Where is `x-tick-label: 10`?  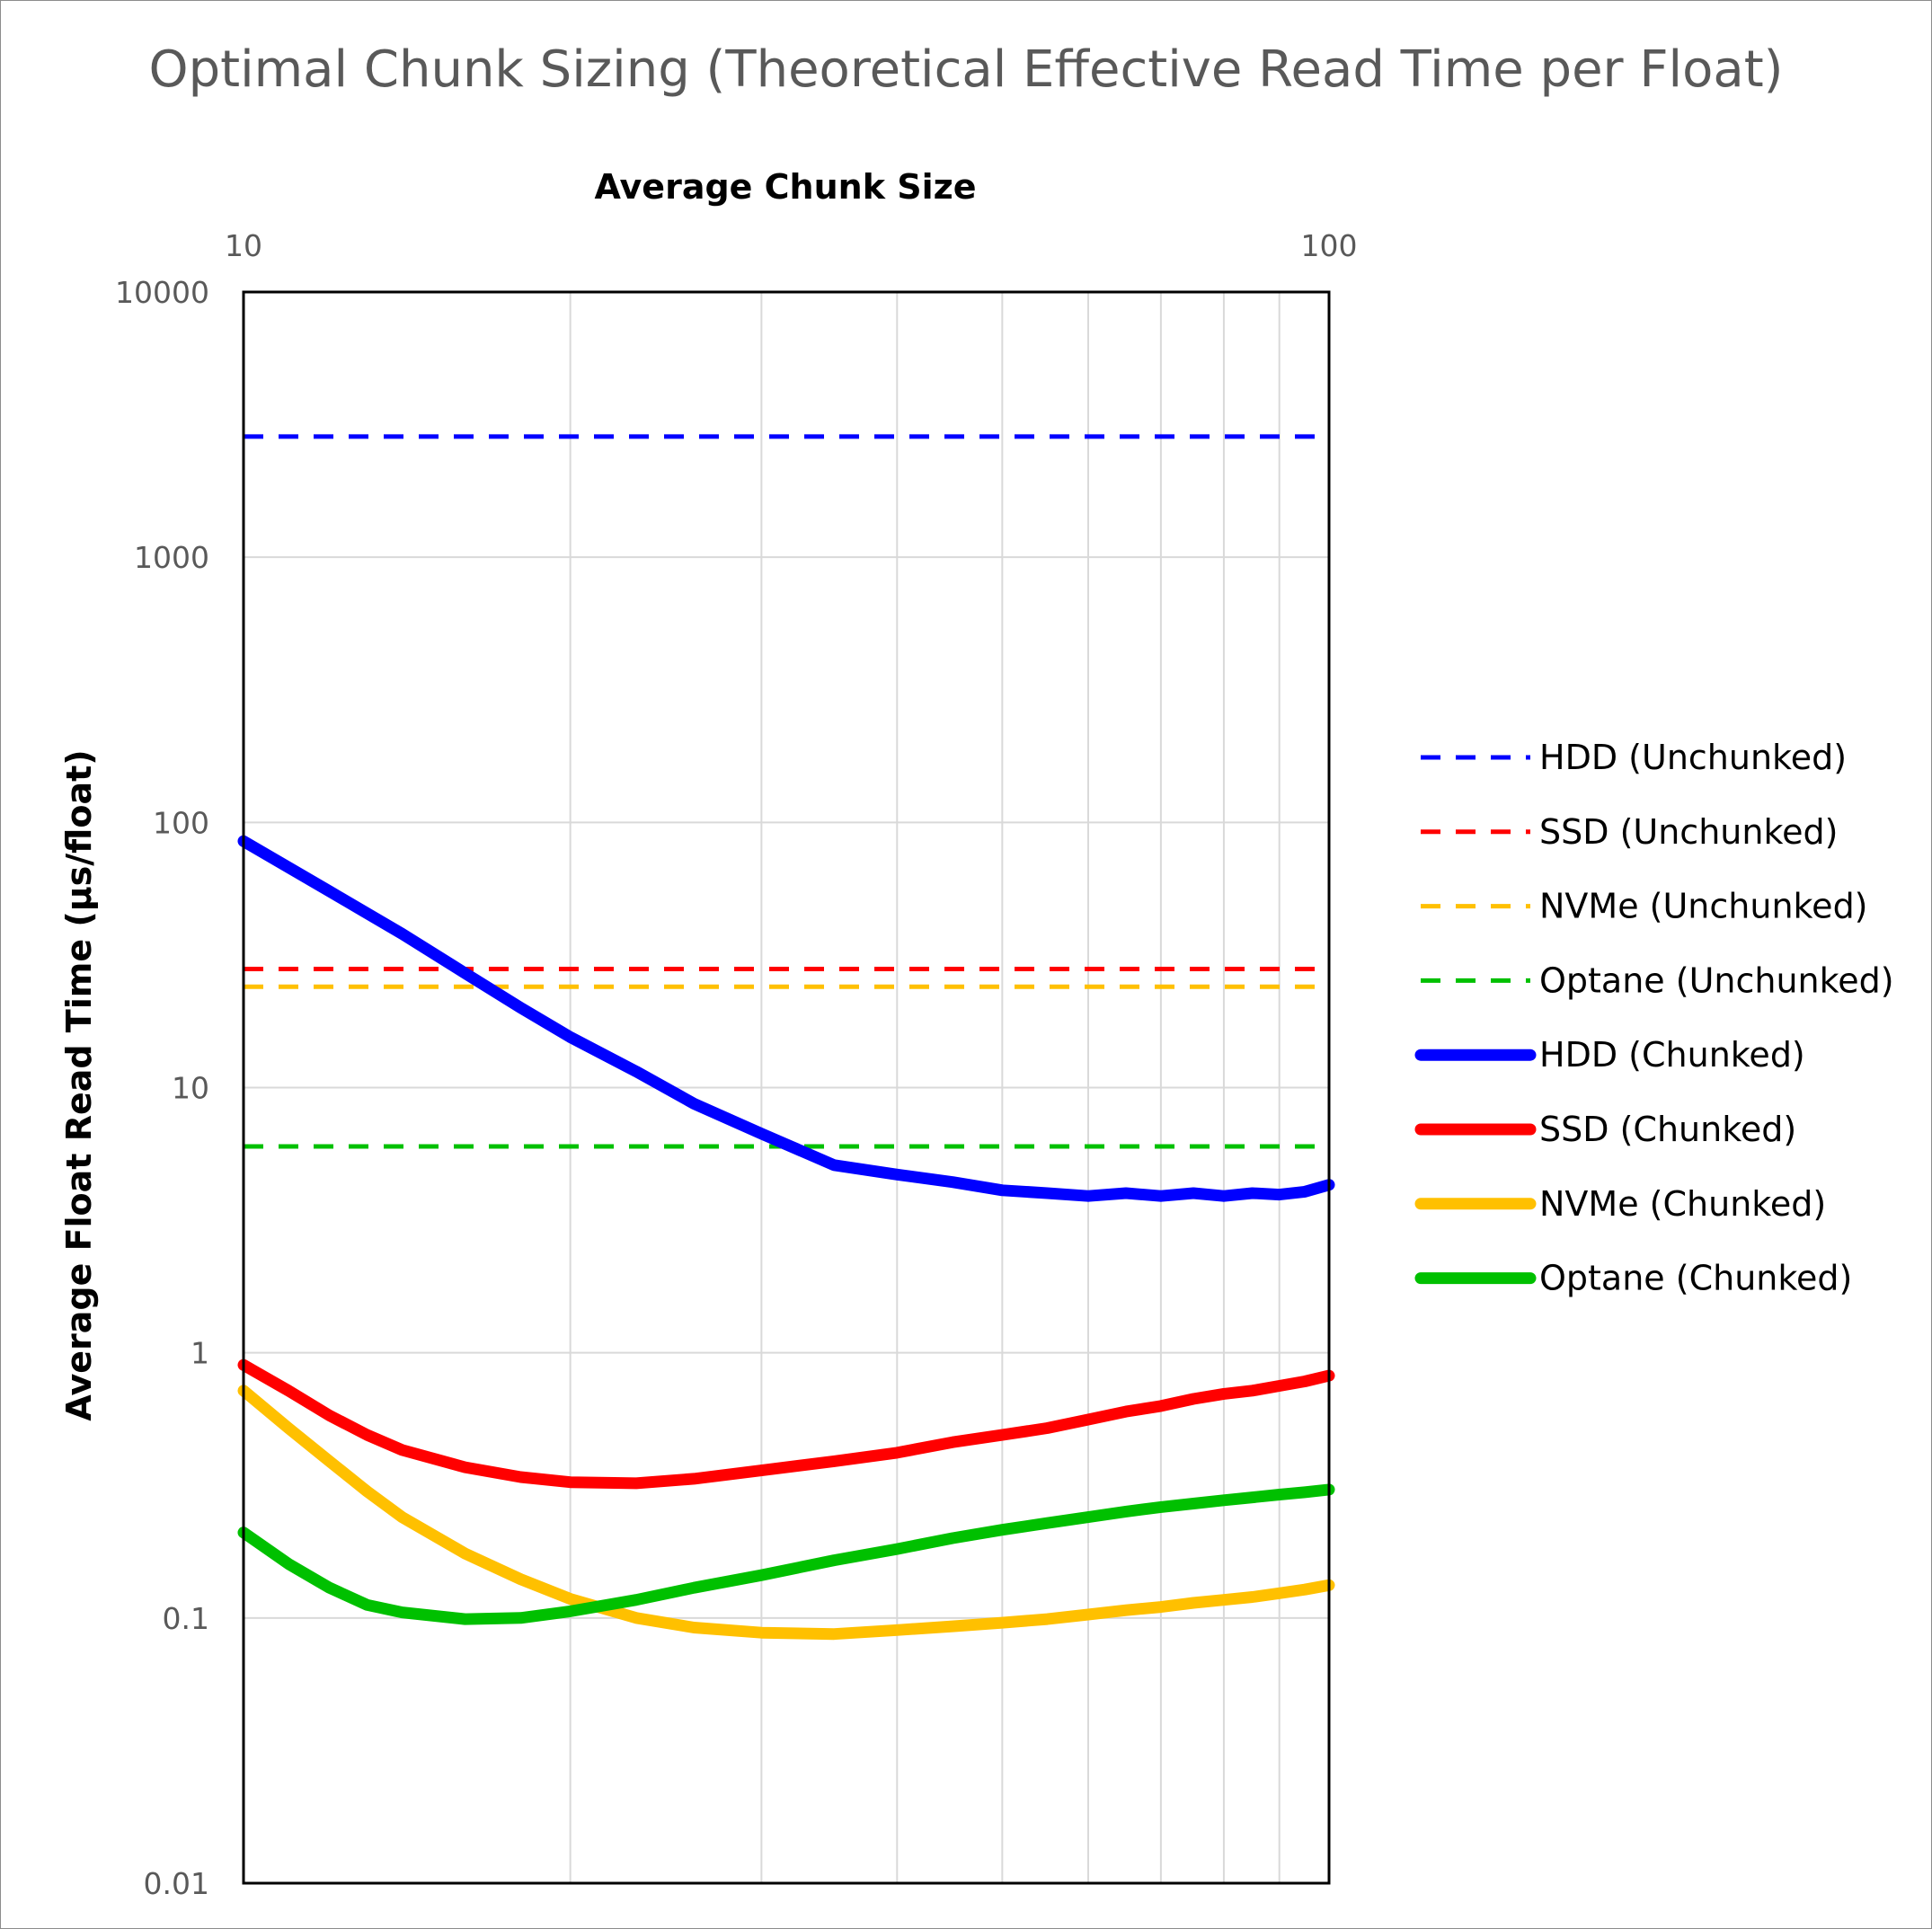 x-tick-label: 10 is located at coordinates (243, 245).